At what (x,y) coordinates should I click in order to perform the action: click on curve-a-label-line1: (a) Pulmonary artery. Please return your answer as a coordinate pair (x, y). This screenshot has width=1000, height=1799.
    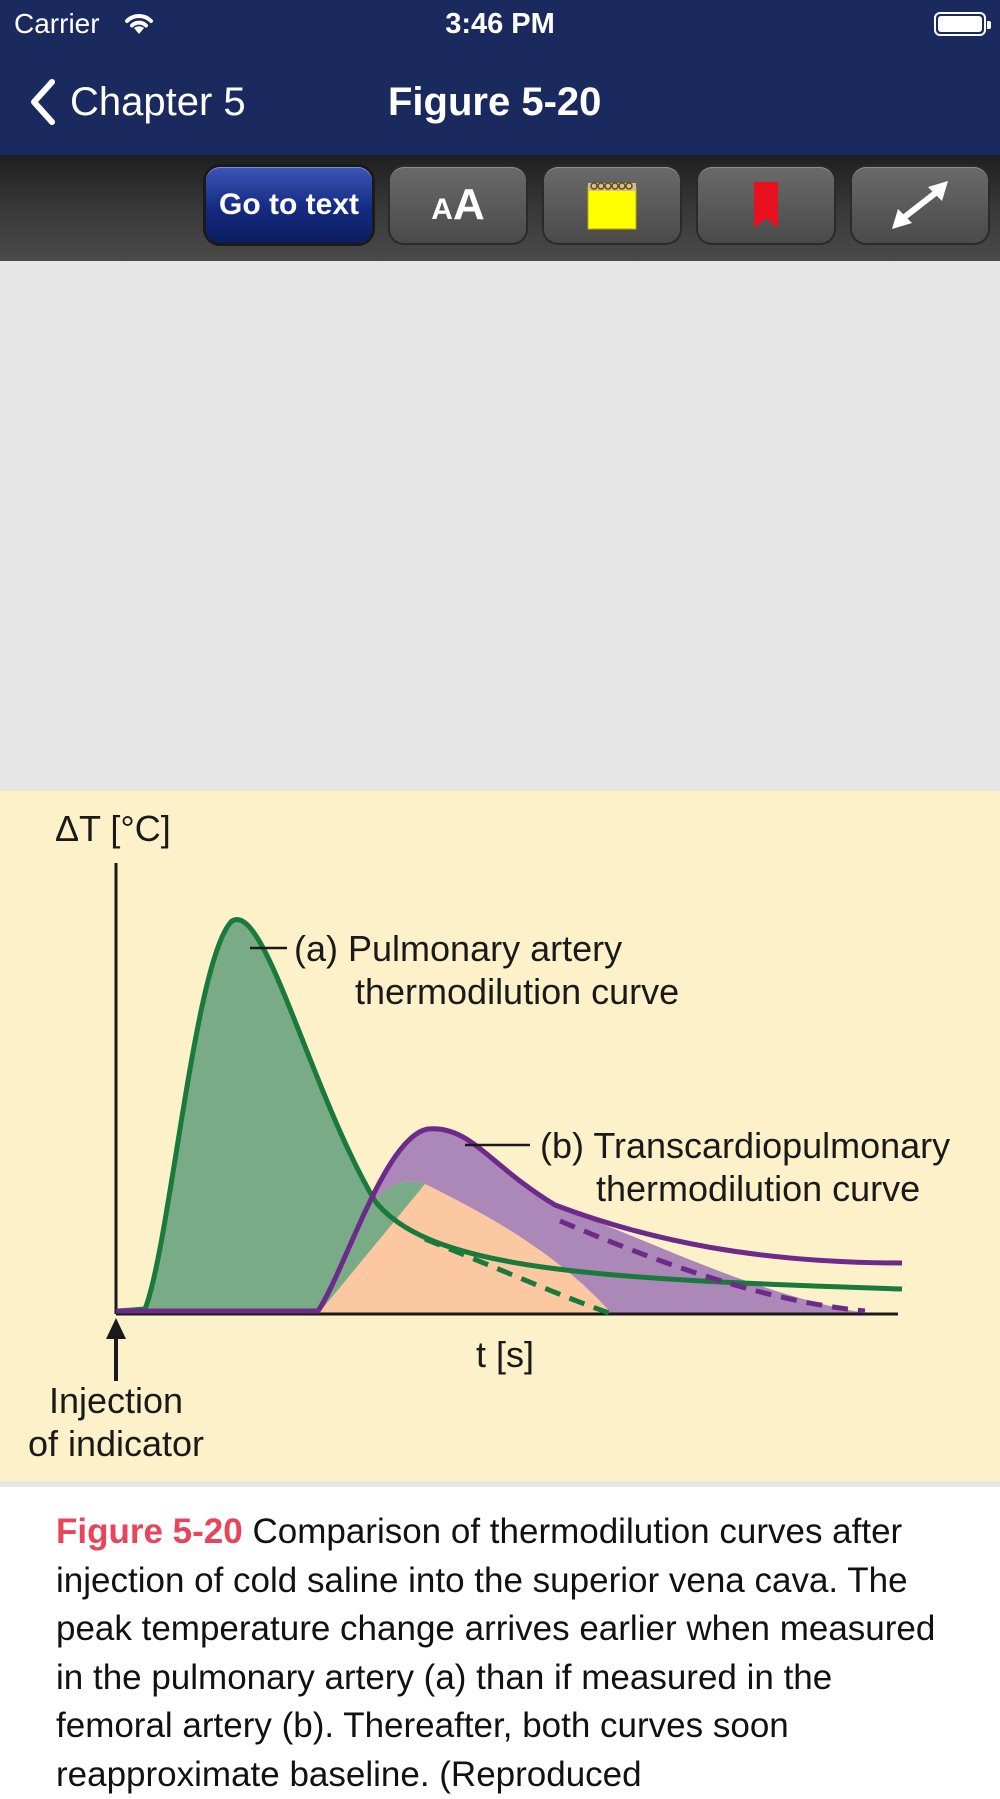
    Looking at the image, I should click on (458, 948).